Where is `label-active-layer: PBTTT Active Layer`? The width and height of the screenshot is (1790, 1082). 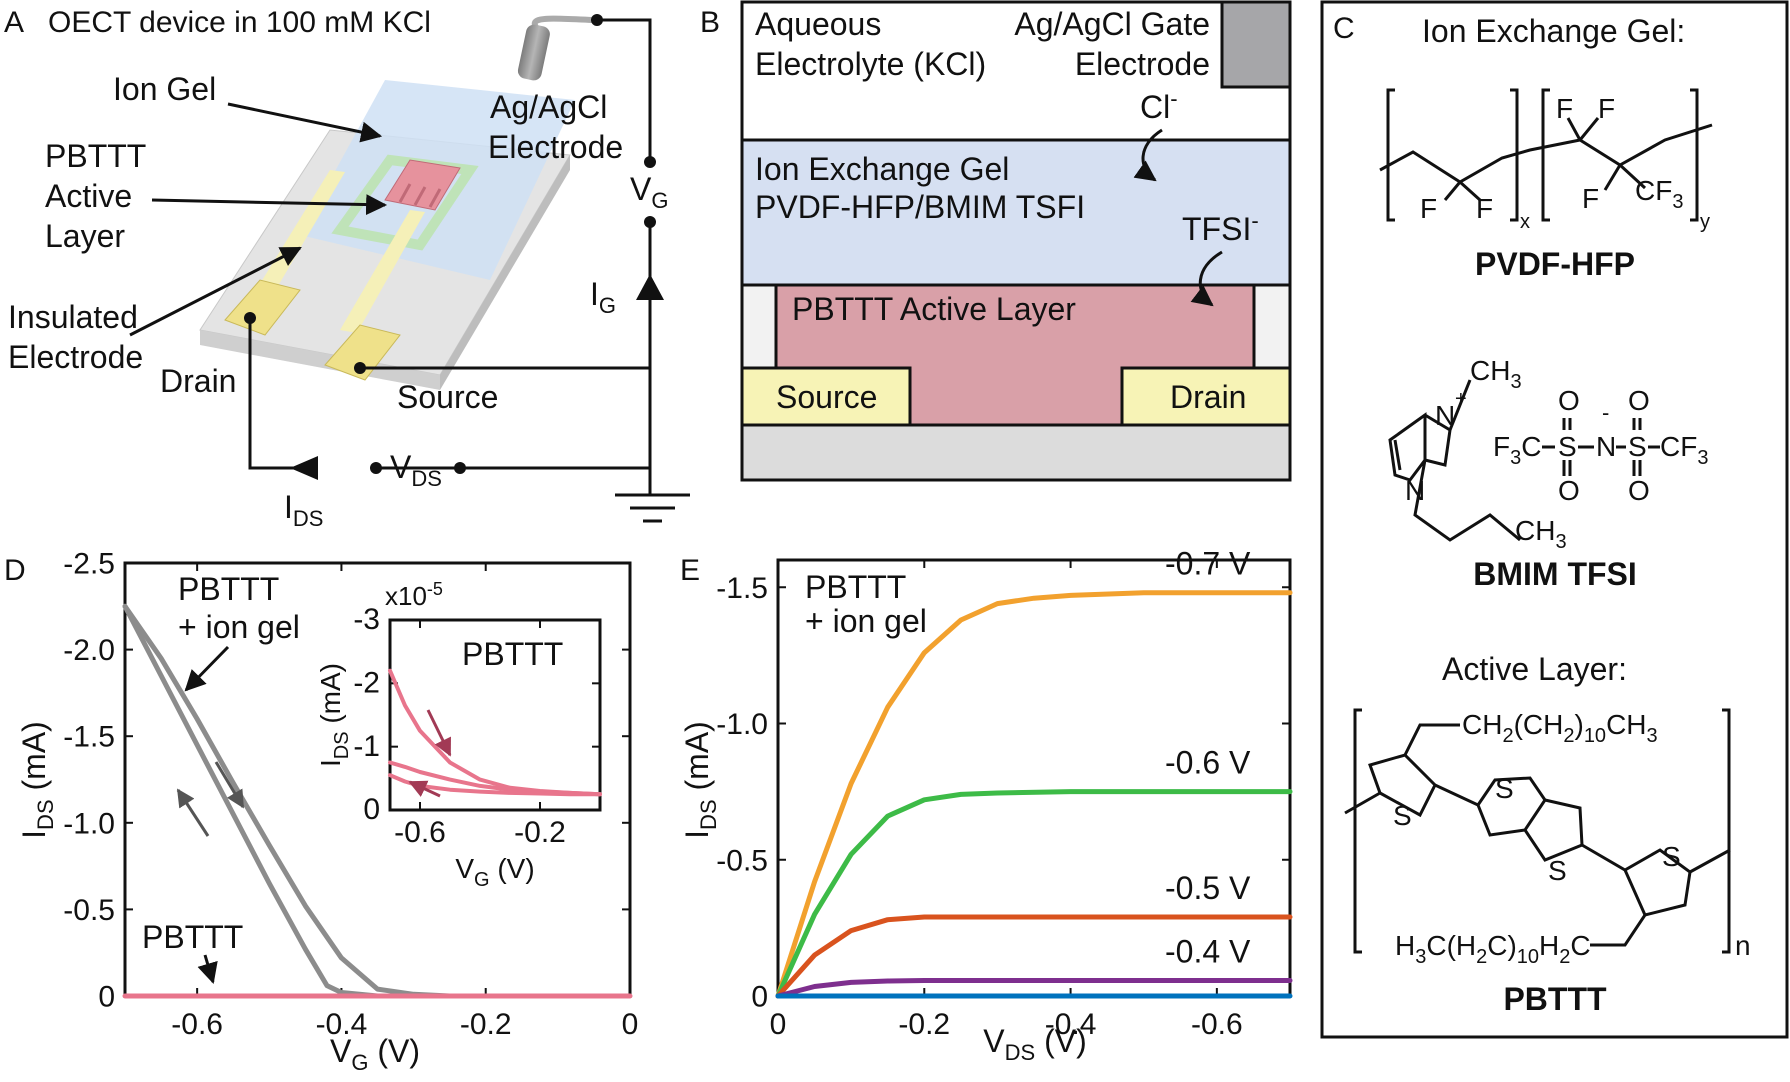
label-active-layer: PBTTT Active Layer is located at coordinates (934, 309).